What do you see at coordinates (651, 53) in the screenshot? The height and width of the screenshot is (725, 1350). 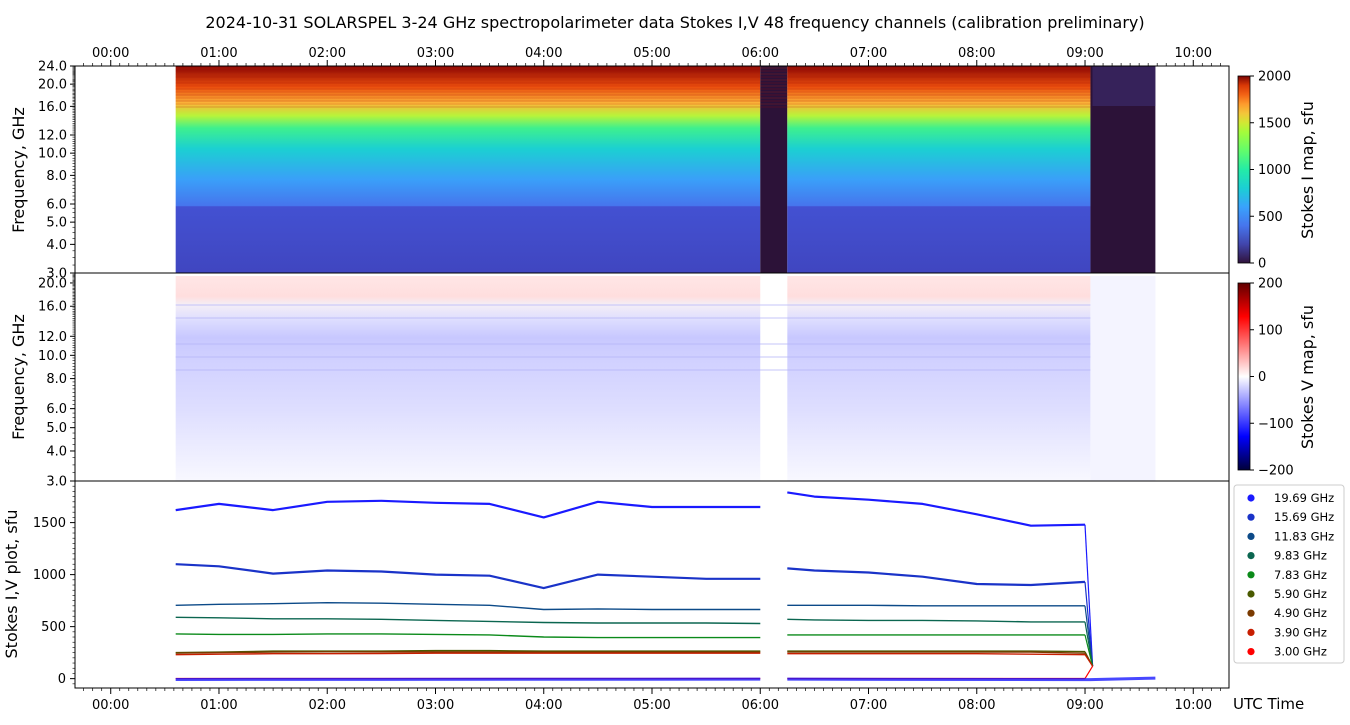 I see `top-tick-label: 05:00` at bounding box center [651, 53].